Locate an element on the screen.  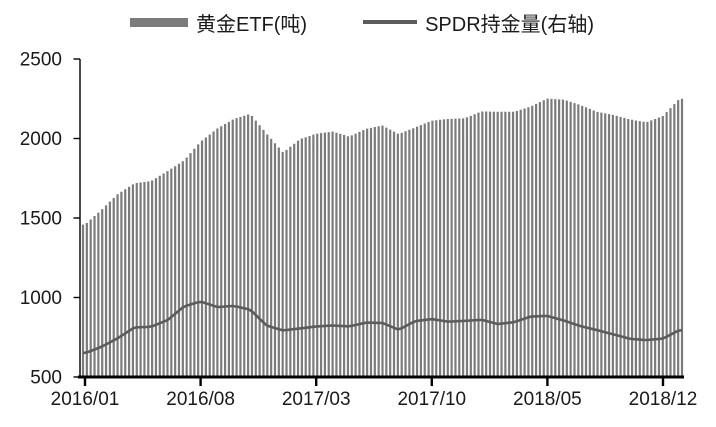
bar-swatch-icon is located at coordinates (159, 22).